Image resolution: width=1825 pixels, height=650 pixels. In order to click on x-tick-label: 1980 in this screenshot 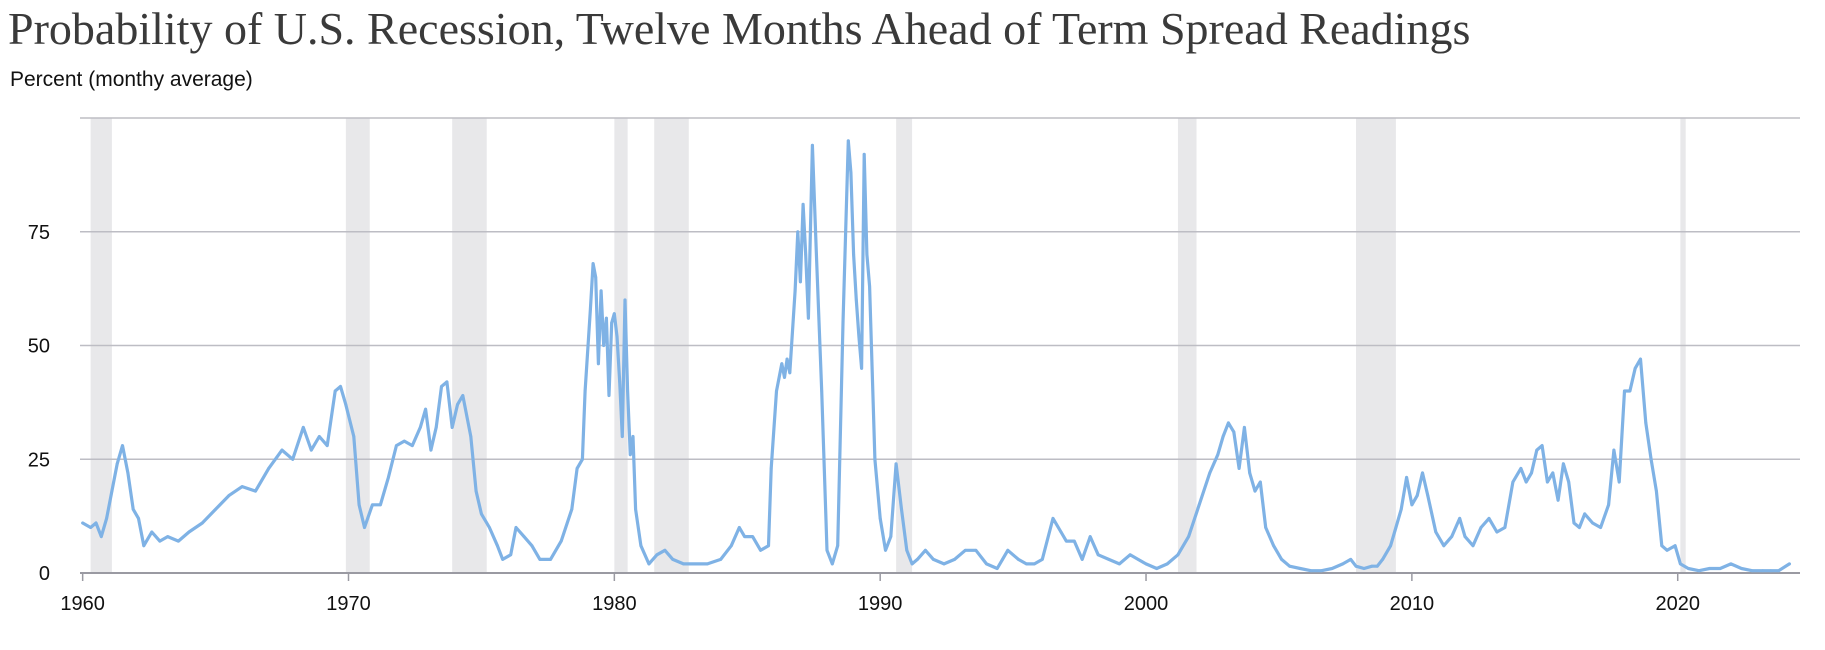, I will do `click(614, 604)`.